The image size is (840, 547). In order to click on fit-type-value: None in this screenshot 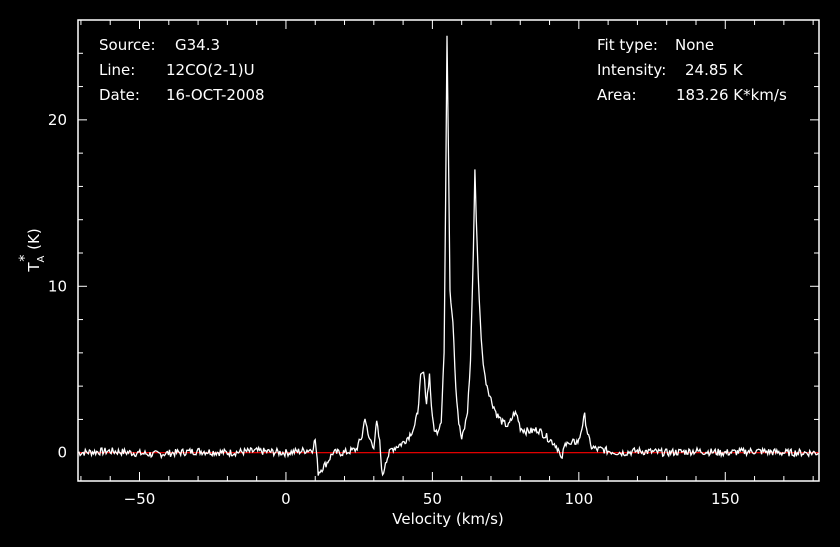, I will do `click(694, 45)`.